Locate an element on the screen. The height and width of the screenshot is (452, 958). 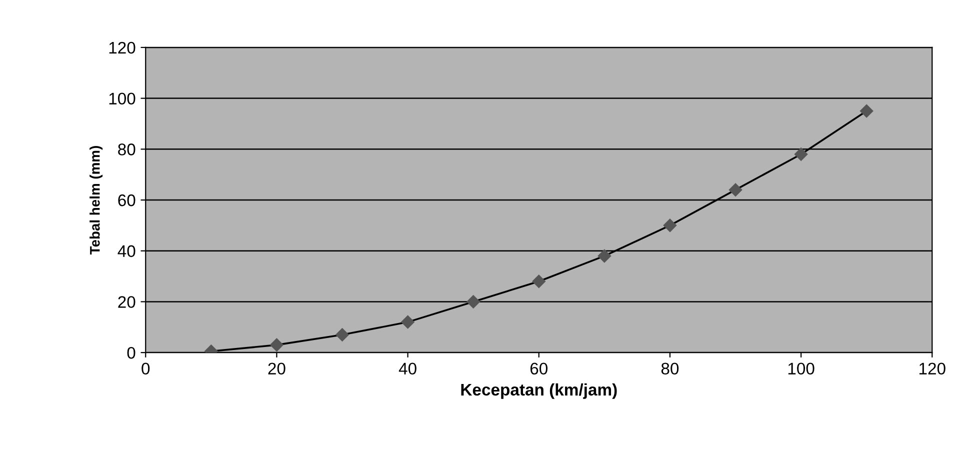
y-tick-label: 60 is located at coordinates (127, 200).